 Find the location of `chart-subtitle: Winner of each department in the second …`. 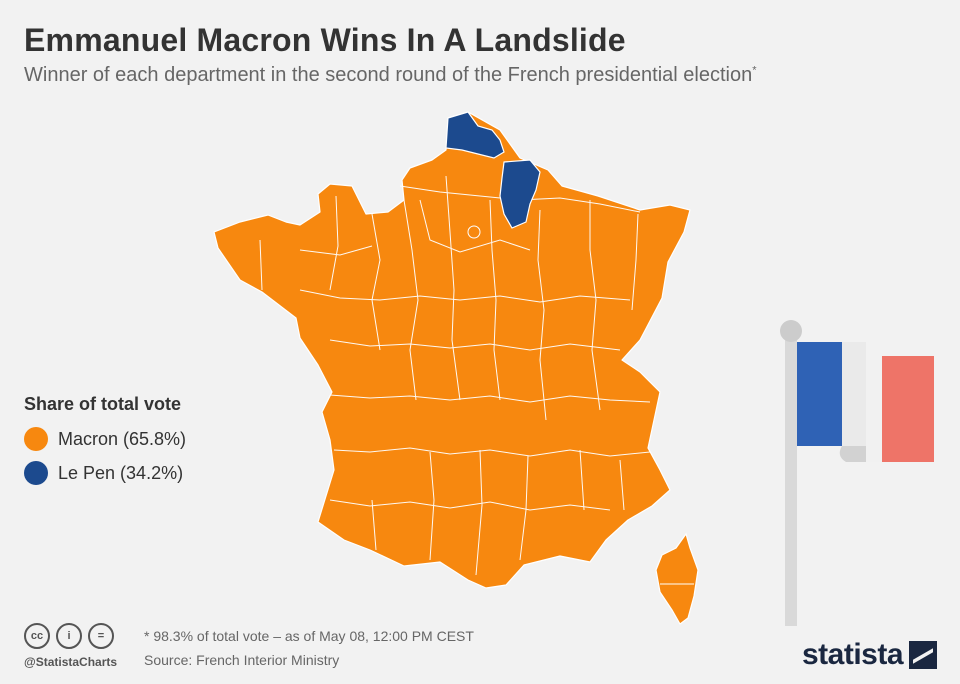

chart-subtitle: Winner of each department in the second … is located at coordinates (390, 75).